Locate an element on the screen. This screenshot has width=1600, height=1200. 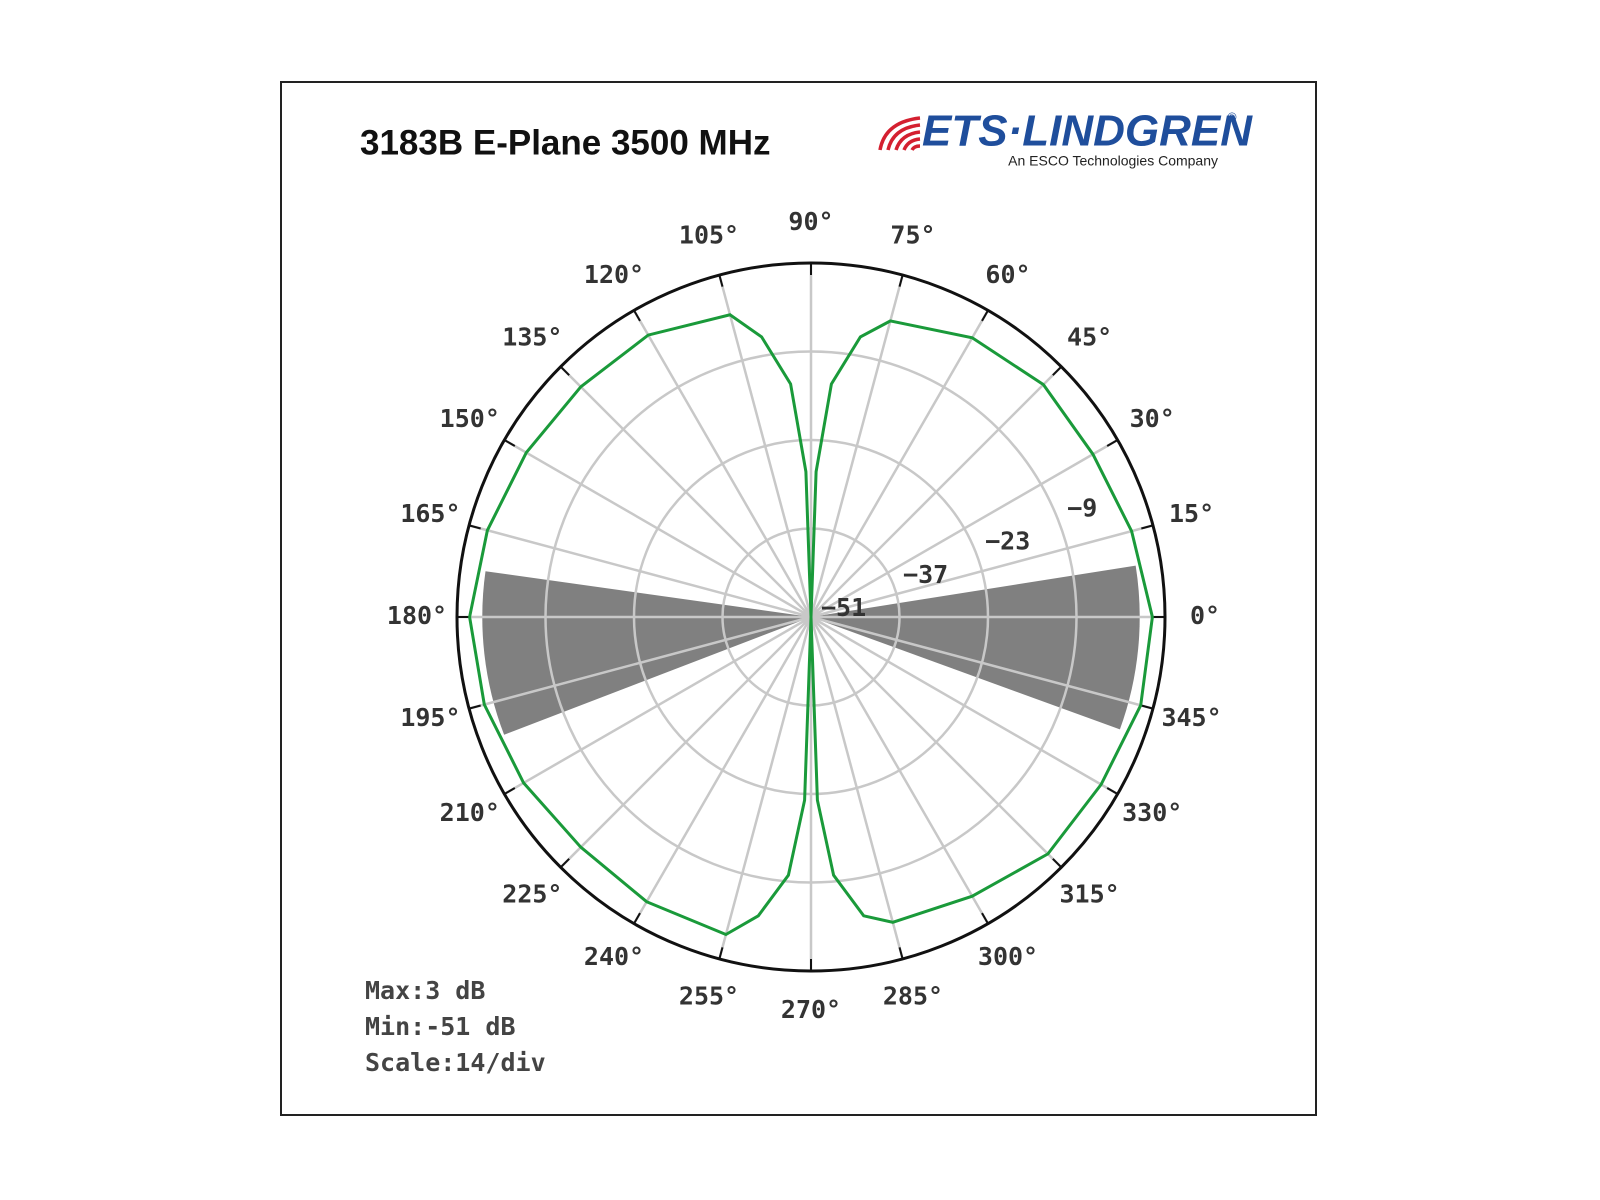
theta-tick-label: 45° is located at coordinates (1089, 336).